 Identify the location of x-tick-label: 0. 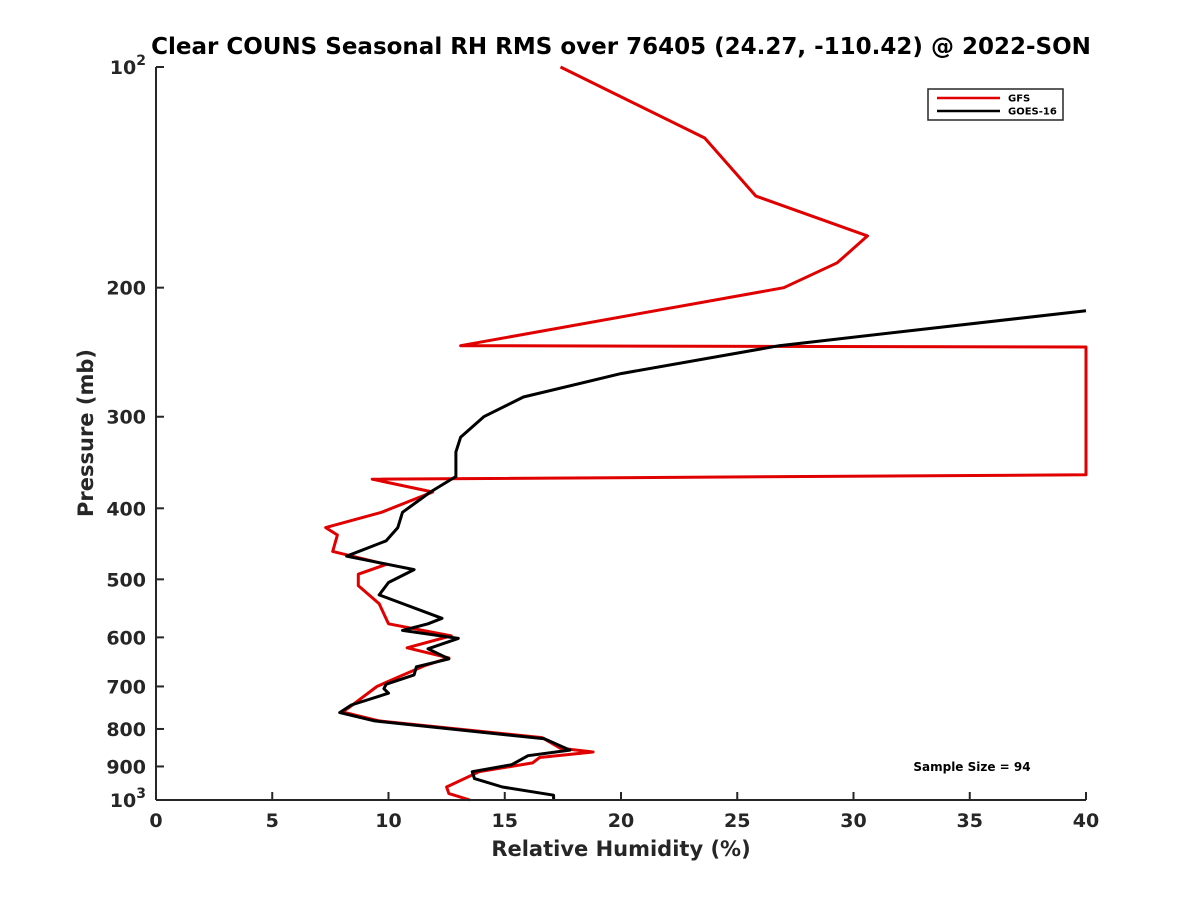
(155, 821).